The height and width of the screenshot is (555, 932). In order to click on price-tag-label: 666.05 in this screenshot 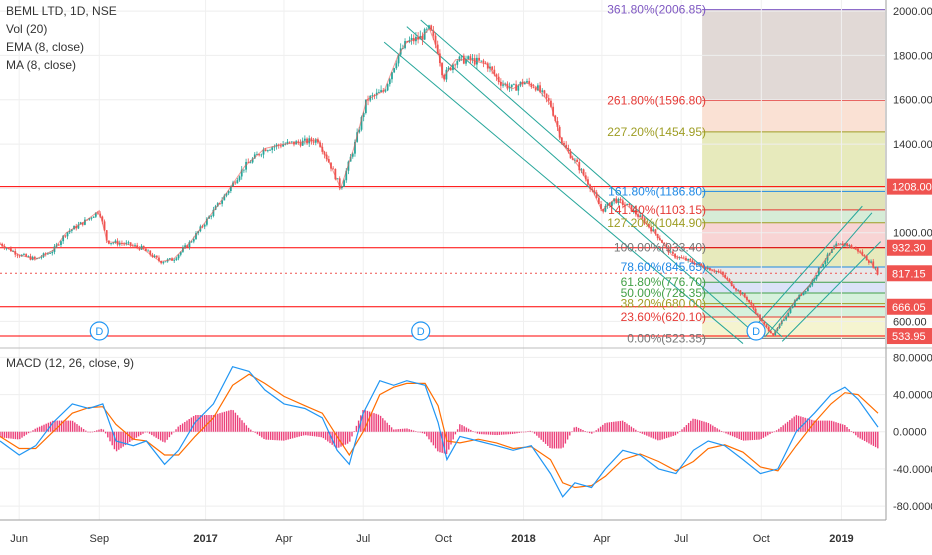, I will do `click(909, 308)`.